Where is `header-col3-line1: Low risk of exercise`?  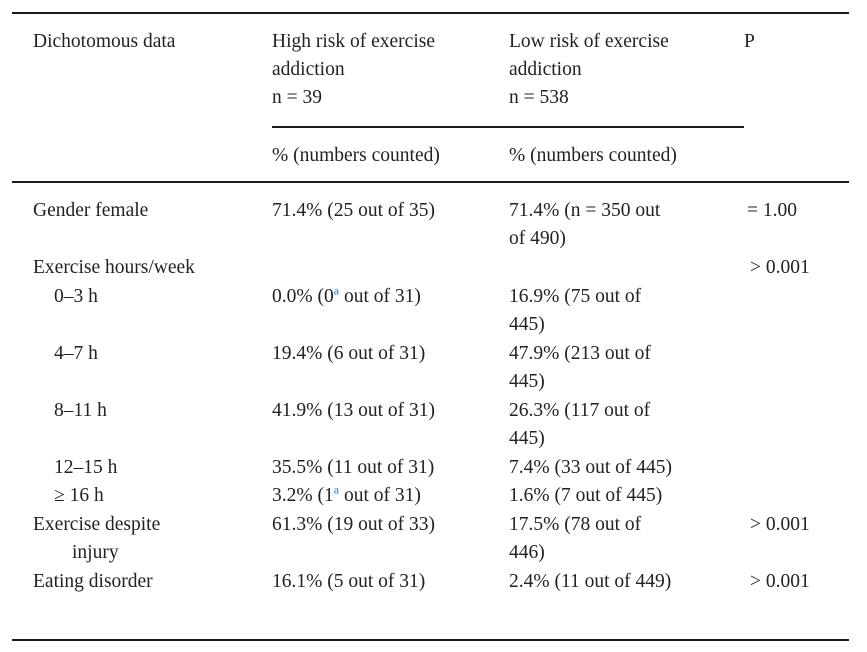
header-col3-line1: Low risk of exercise is located at coordinates (589, 41).